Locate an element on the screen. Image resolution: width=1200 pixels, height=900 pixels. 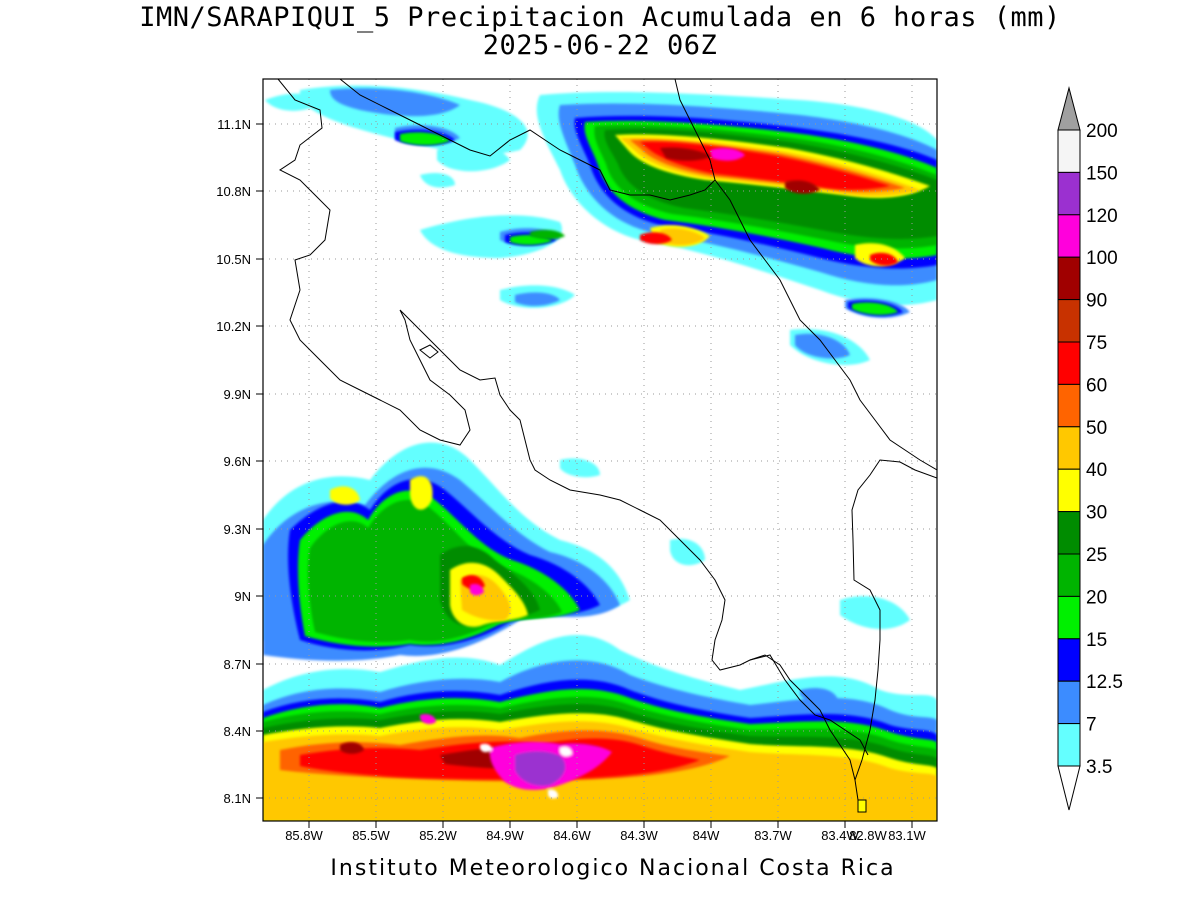
lon-label: 85.2W is located at coordinates (438, 835).